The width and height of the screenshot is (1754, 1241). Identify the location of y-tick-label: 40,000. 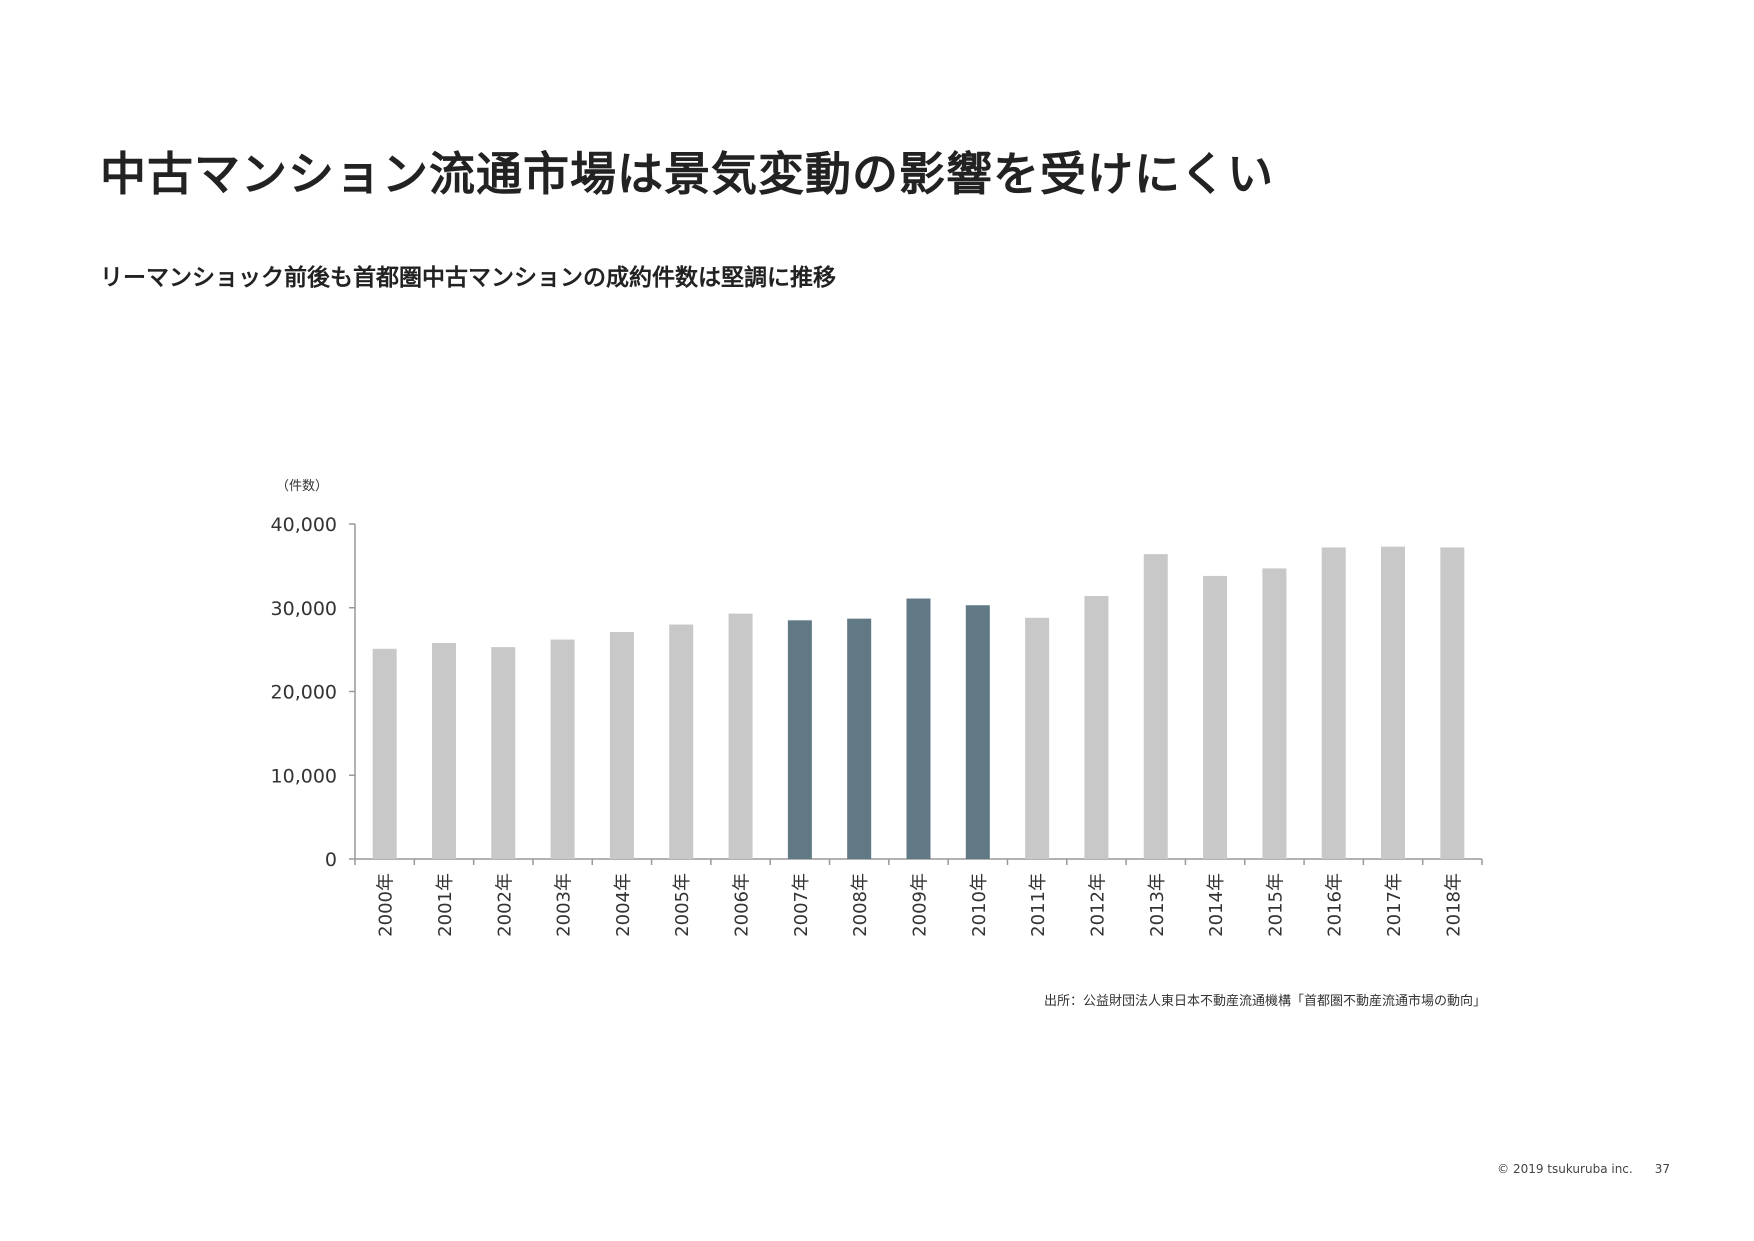
(304, 525).